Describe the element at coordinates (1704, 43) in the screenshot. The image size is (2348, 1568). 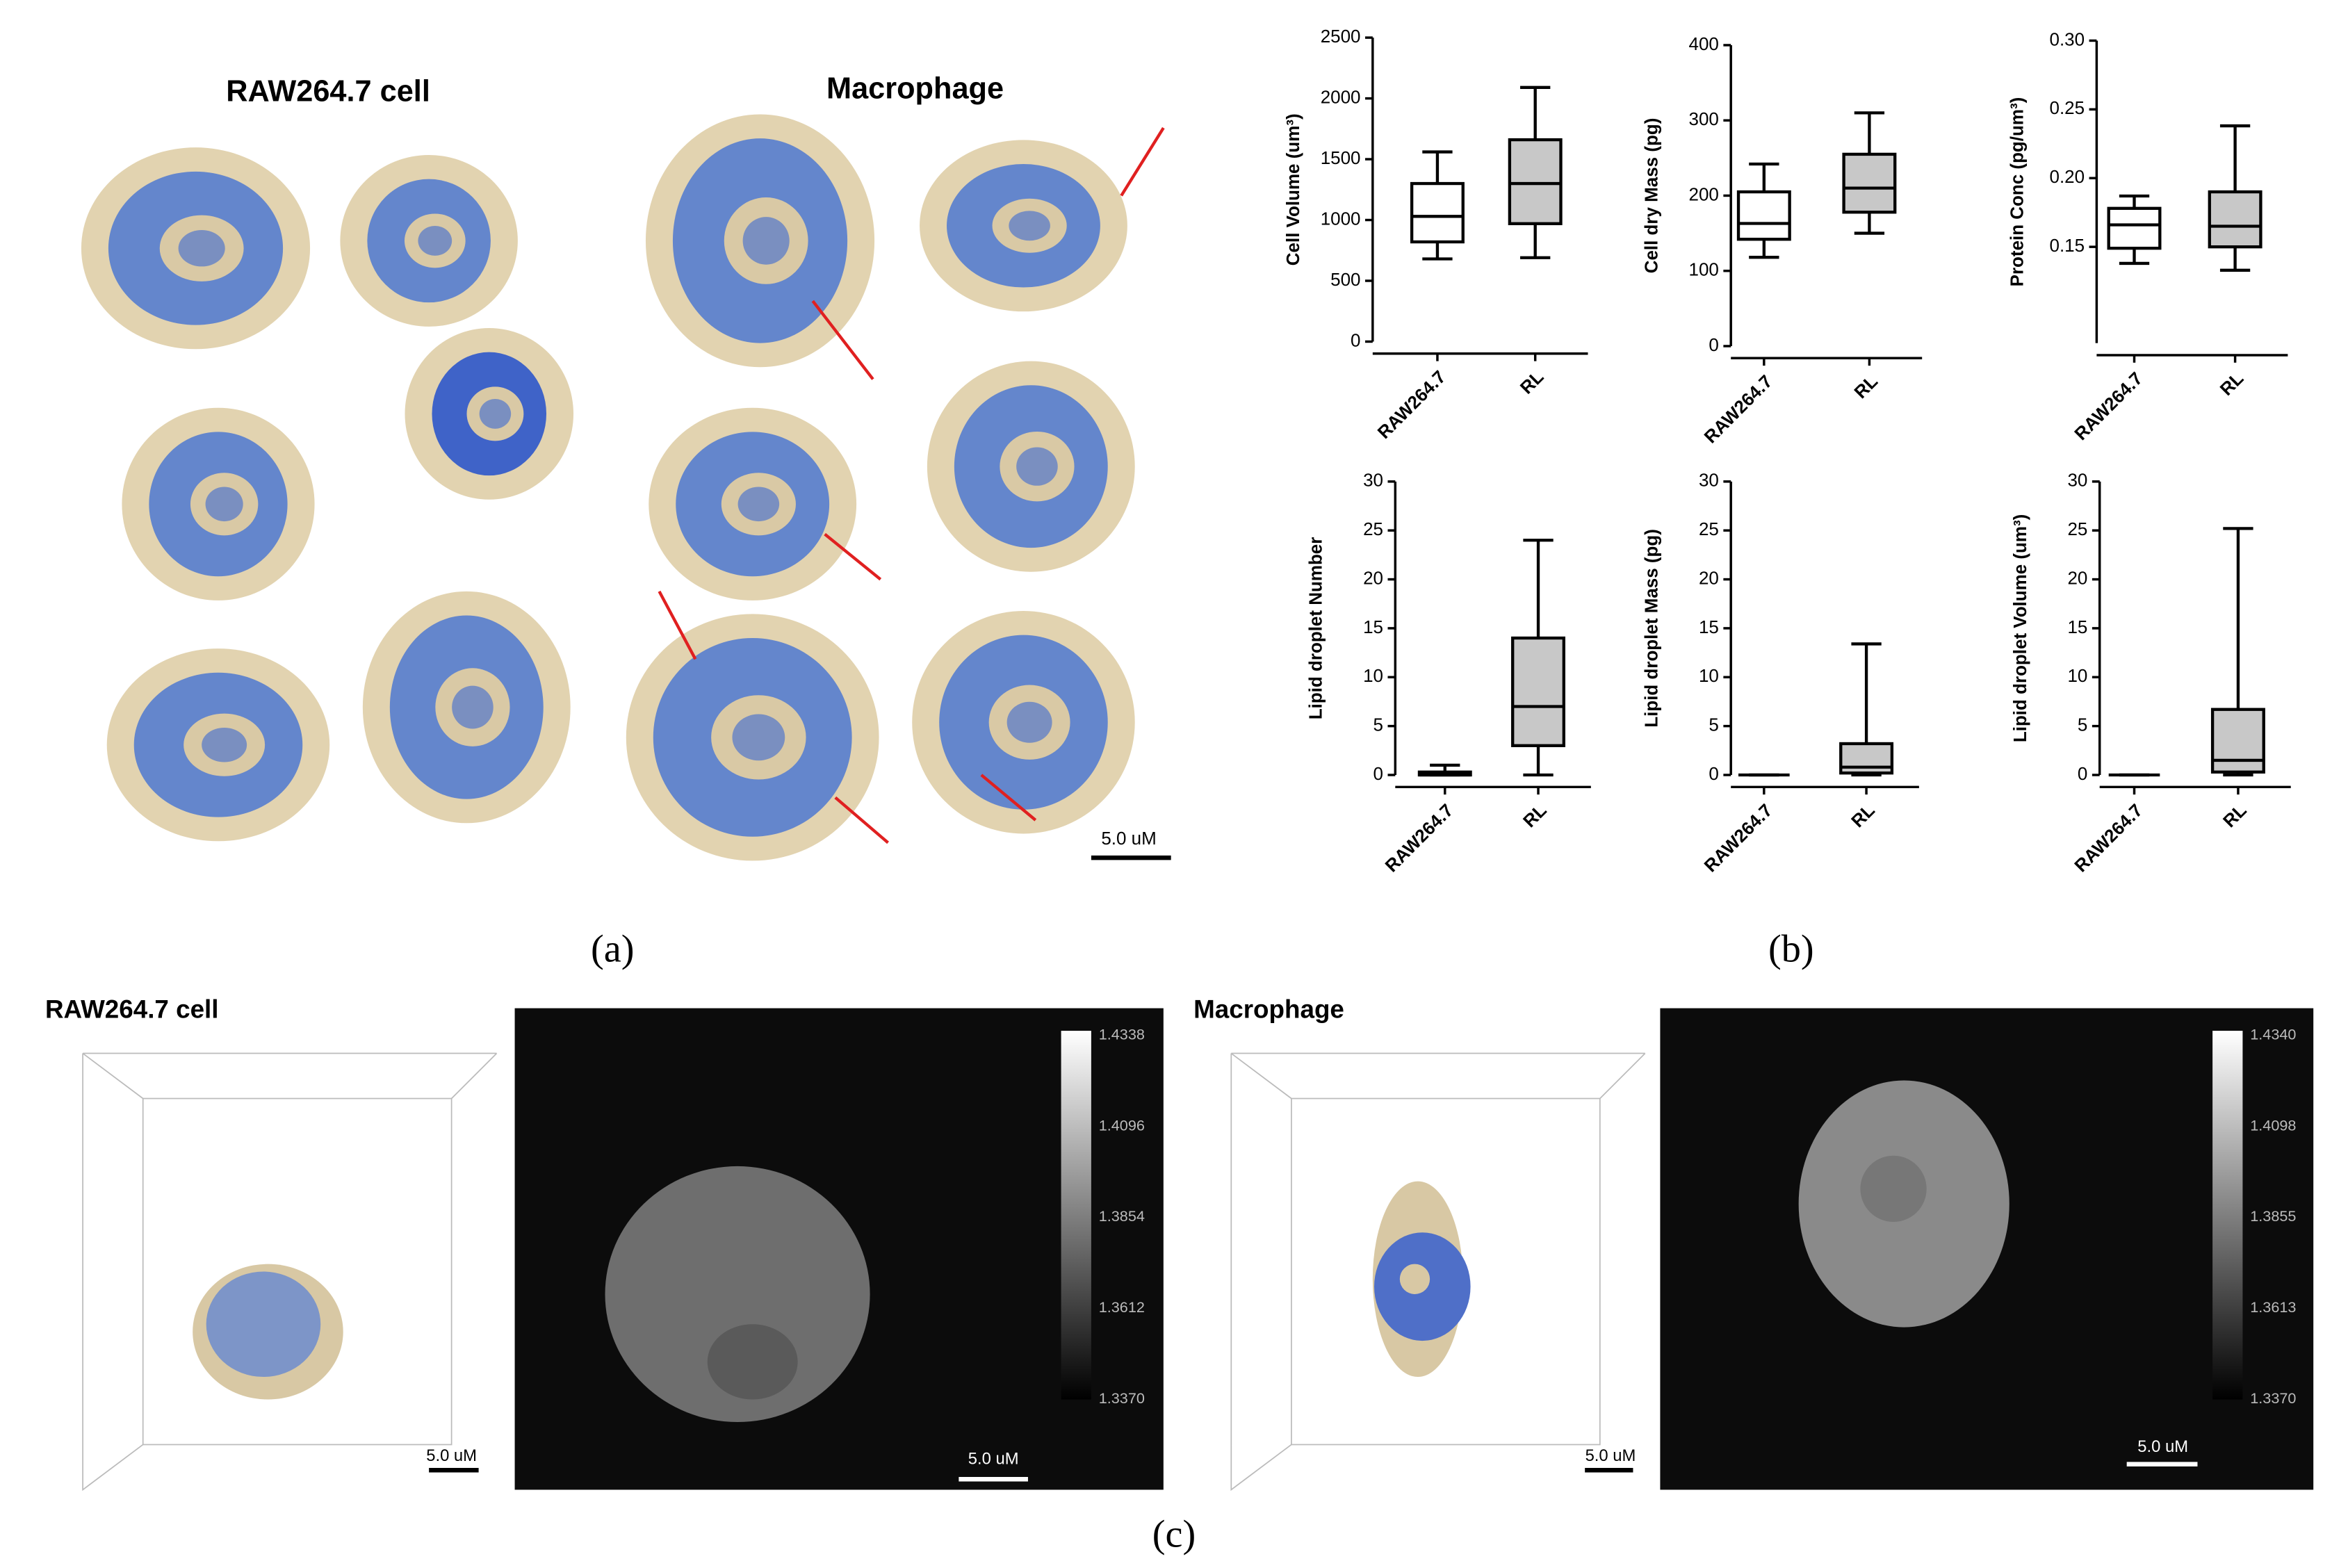
I see `y-tick-label: 400` at that location.